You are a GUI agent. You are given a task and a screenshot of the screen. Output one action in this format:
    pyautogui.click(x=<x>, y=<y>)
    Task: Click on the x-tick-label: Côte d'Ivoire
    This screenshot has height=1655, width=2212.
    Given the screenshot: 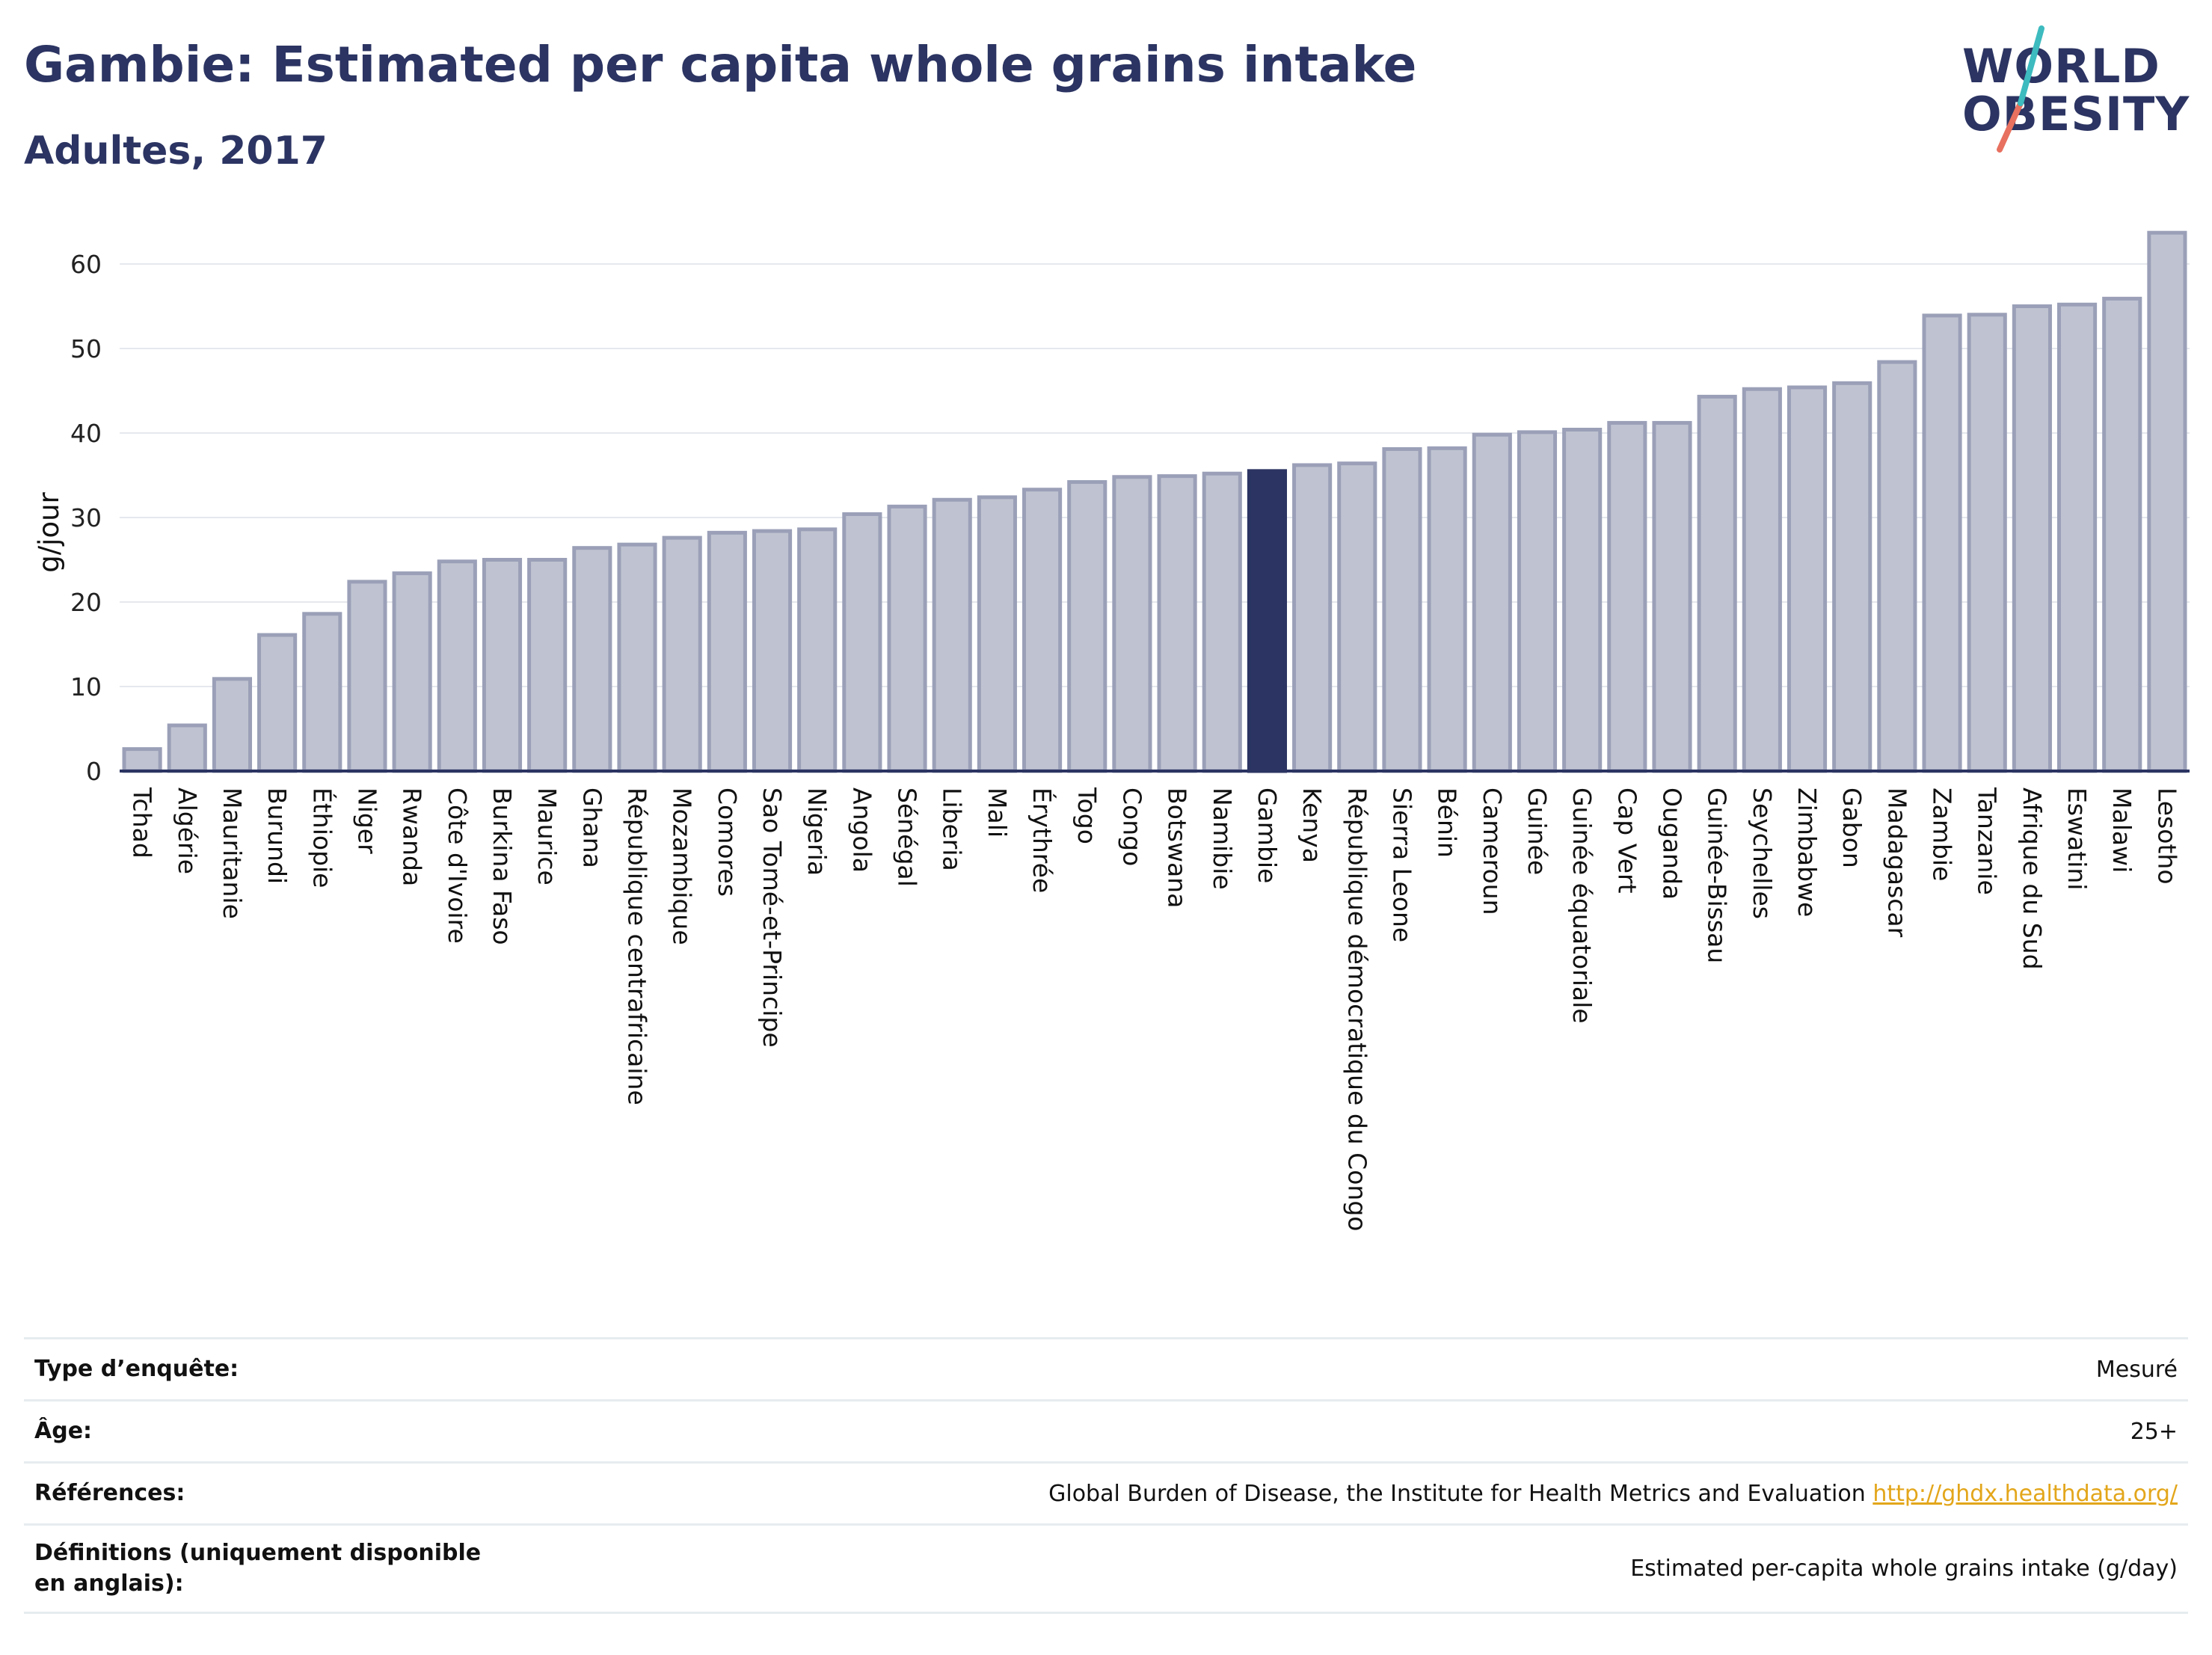 What is the action you would take?
    pyautogui.click(x=457, y=865)
    